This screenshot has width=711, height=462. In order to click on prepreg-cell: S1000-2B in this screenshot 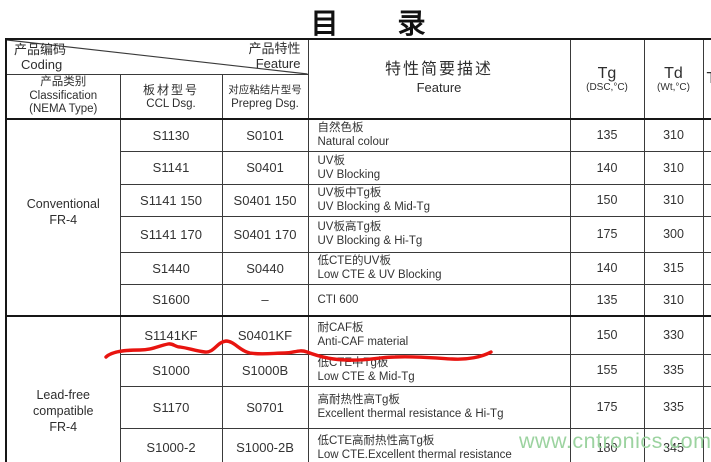, I will do `click(265, 444)`.